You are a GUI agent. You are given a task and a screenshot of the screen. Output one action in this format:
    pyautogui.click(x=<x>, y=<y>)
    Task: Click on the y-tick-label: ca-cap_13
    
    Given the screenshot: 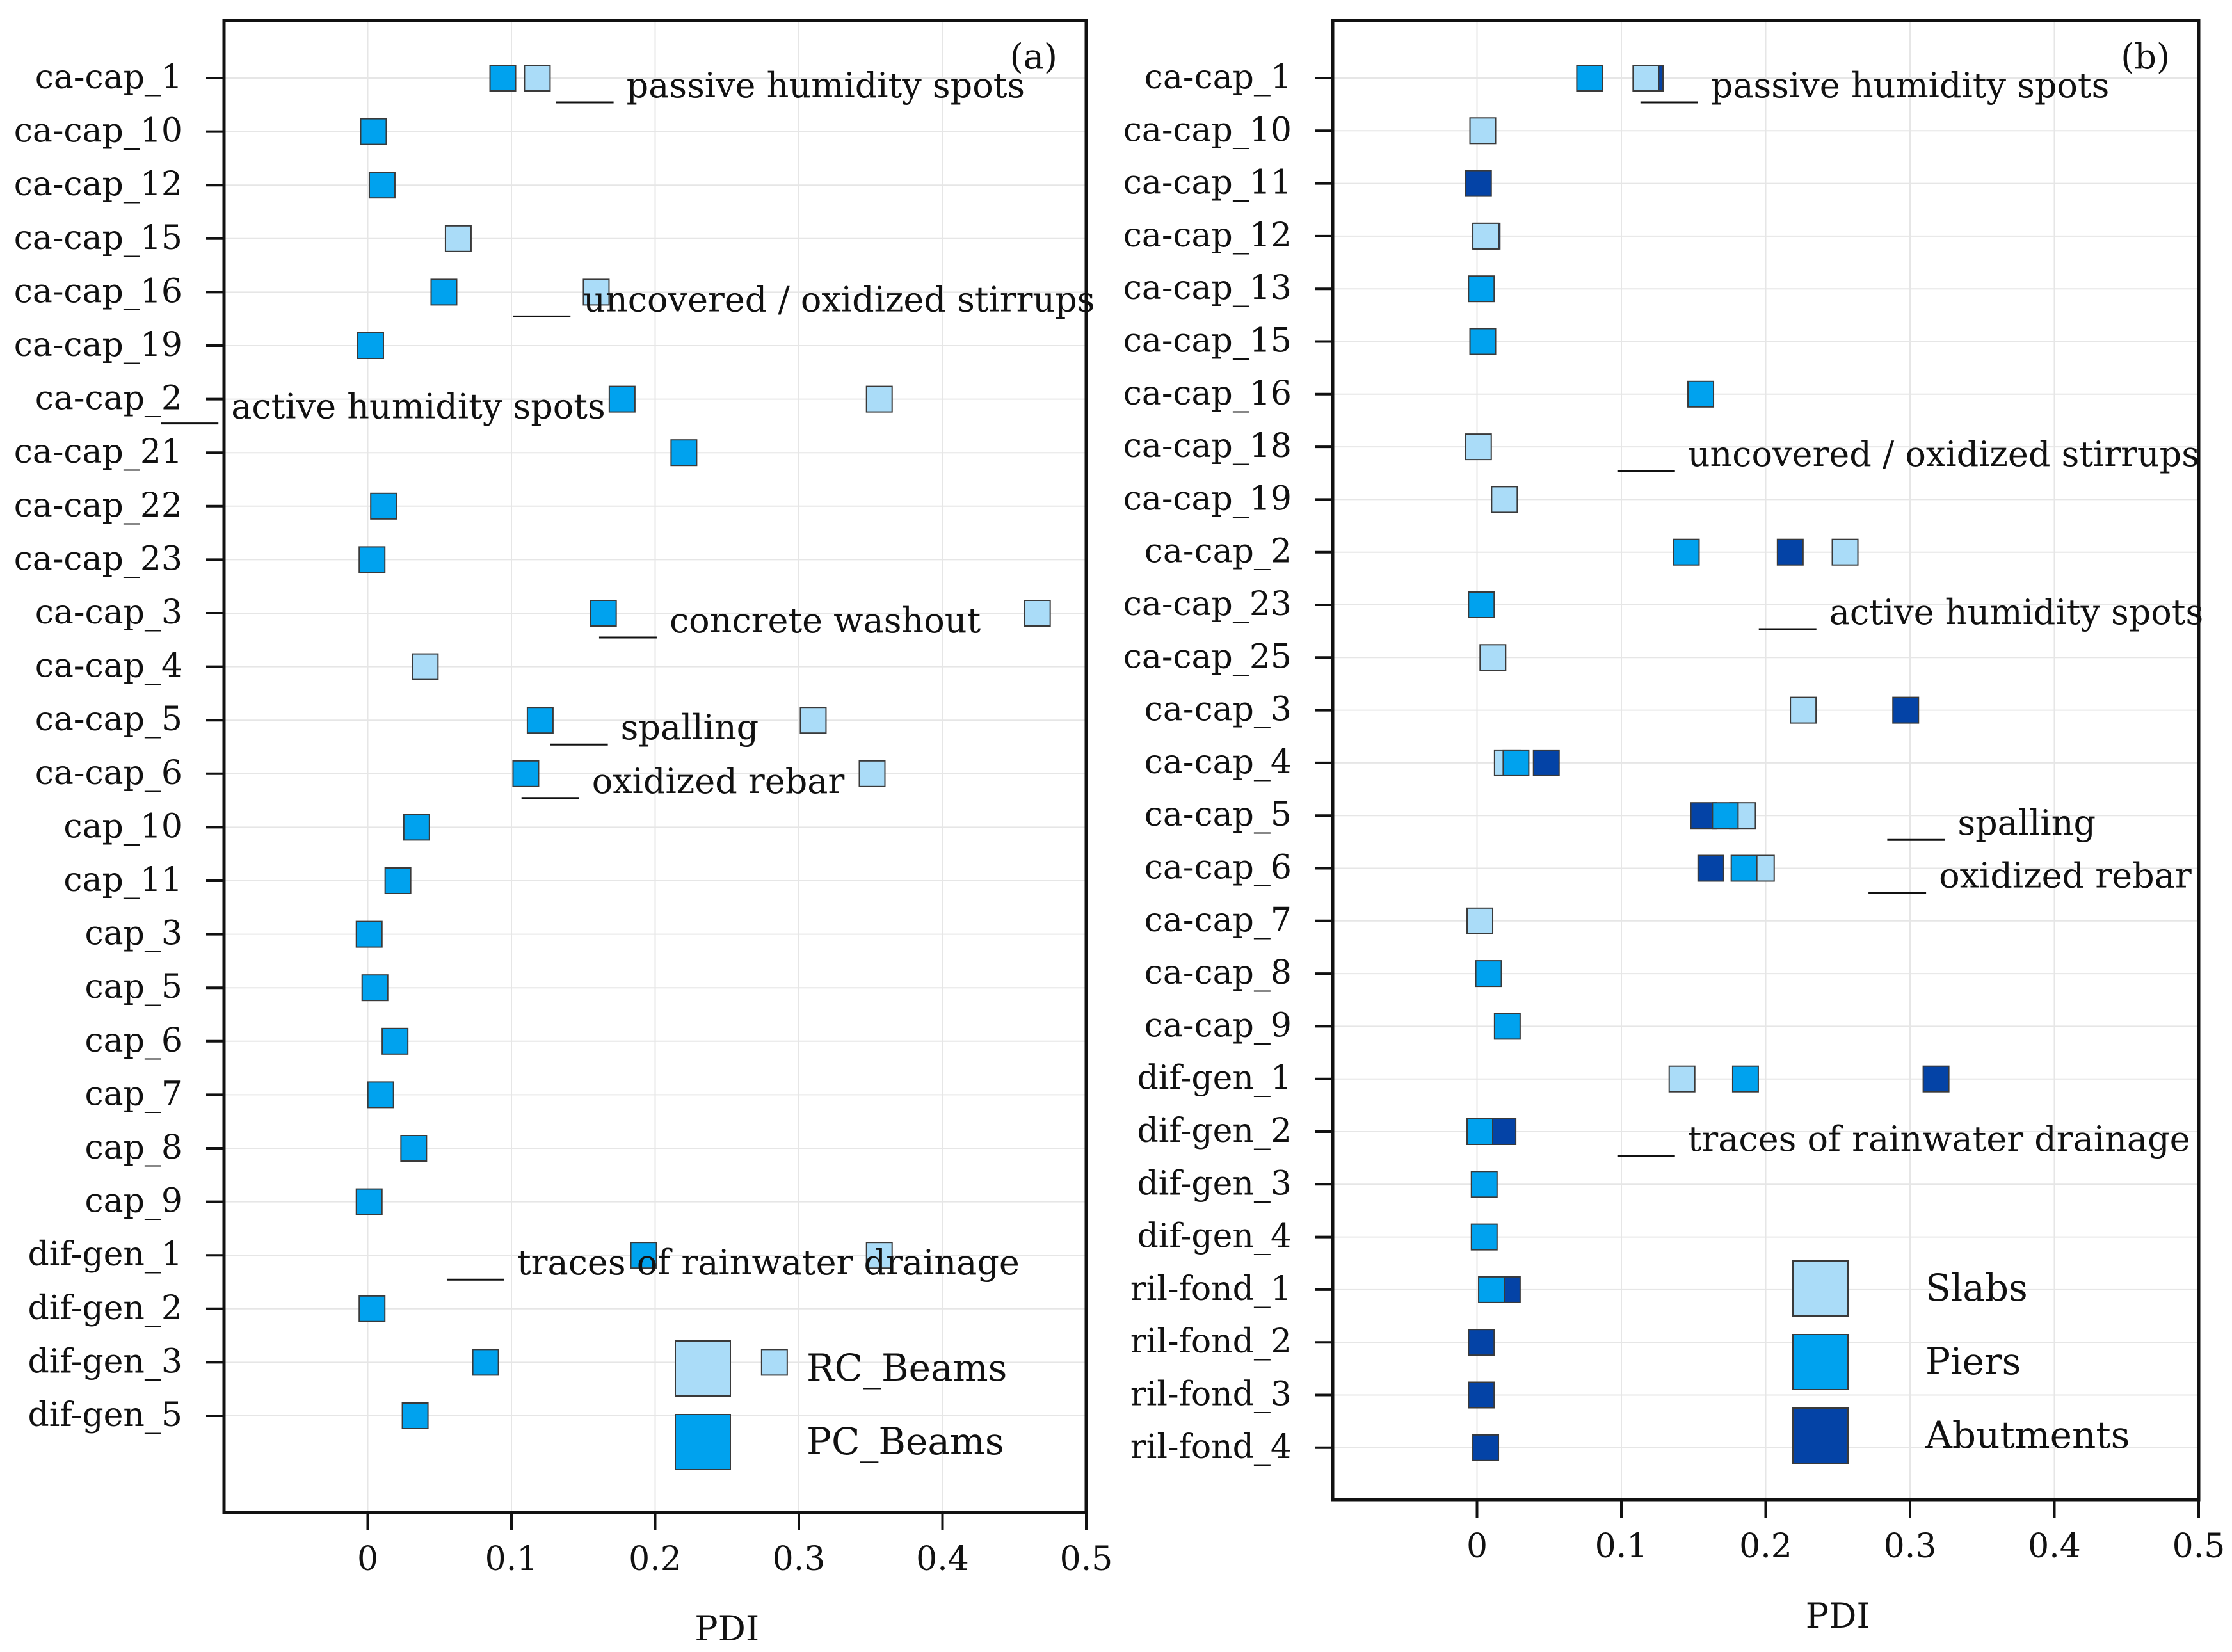 What is the action you would take?
    pyautogui.click(x=1207, y=288)
    